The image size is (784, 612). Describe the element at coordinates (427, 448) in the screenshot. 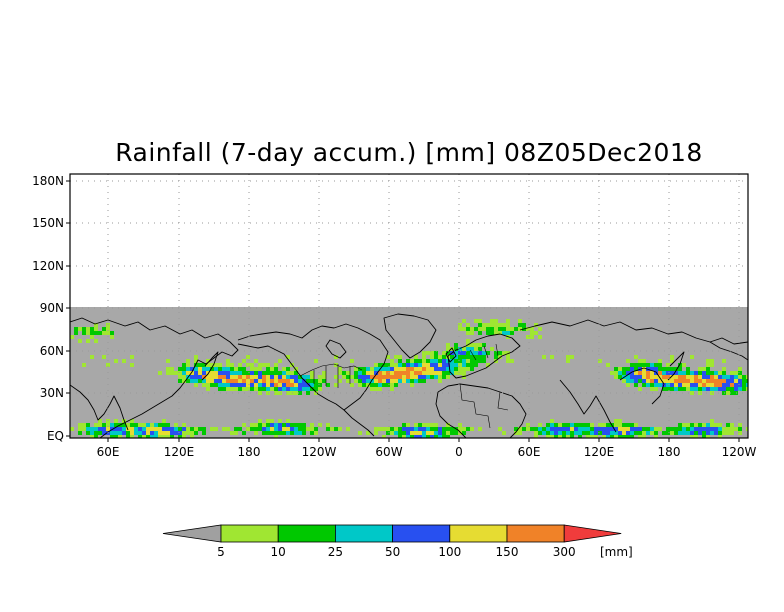

I see `longitude-axis: 60E 120E 180 120W 60W 0 60E 120E 180 120W` at that location.